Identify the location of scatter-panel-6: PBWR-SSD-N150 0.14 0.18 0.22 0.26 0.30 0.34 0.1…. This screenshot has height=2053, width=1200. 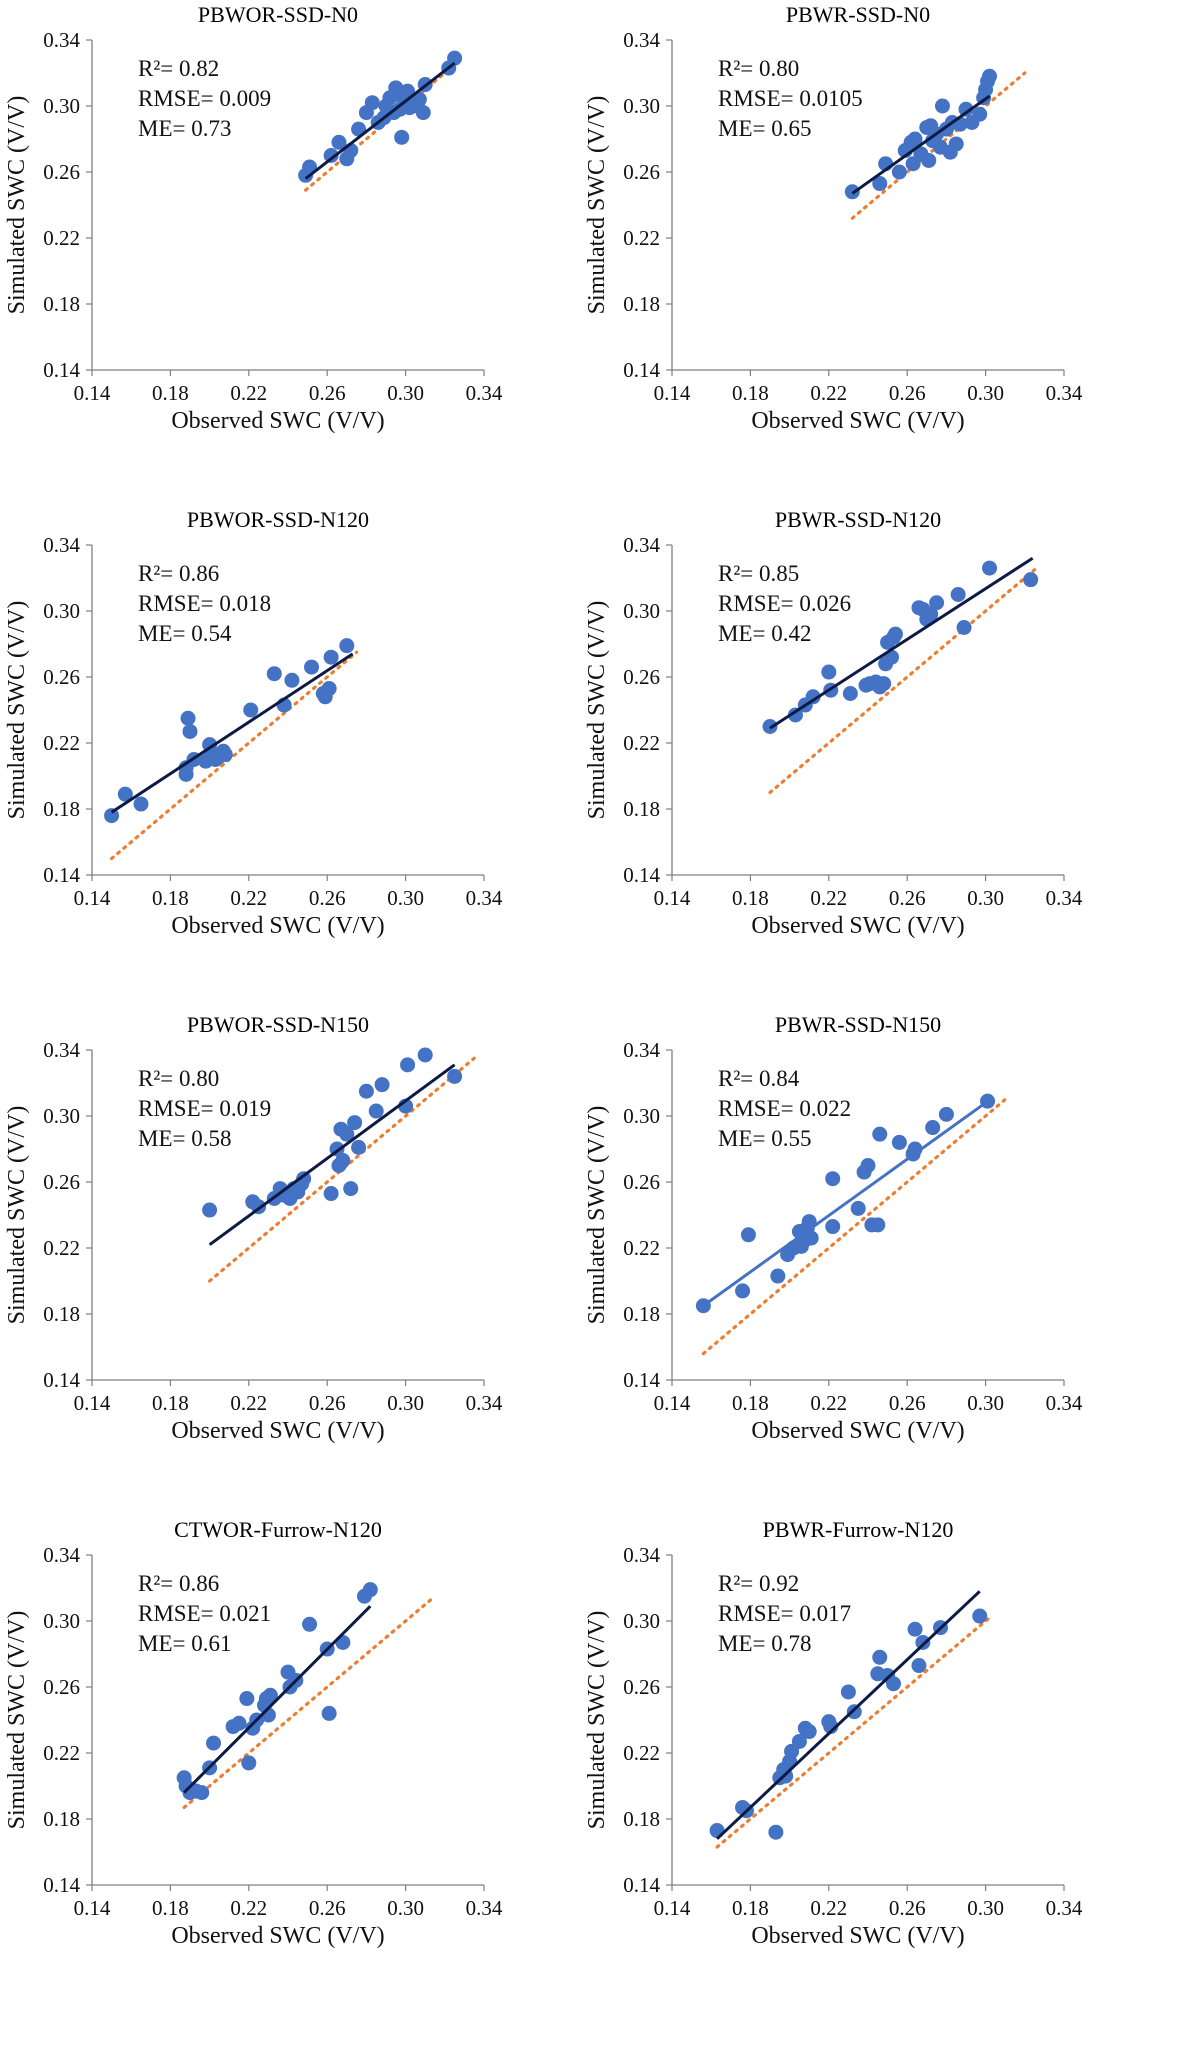
(860, 1255).